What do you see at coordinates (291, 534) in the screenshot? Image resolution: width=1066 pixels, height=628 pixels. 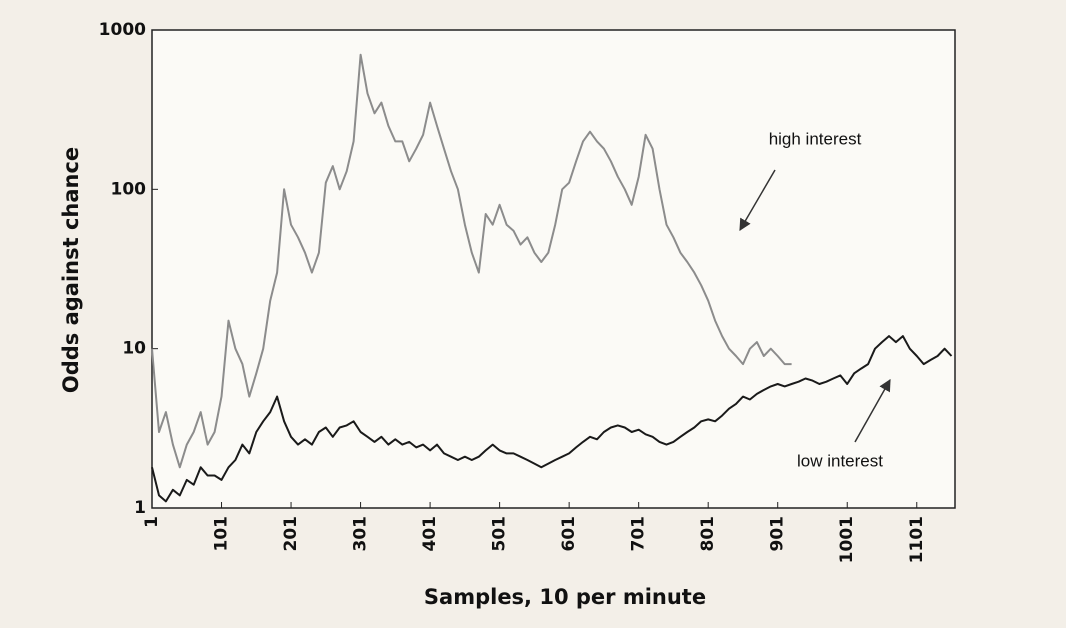 I see `x-tick-label: 201` at bounding box center [291, 534].